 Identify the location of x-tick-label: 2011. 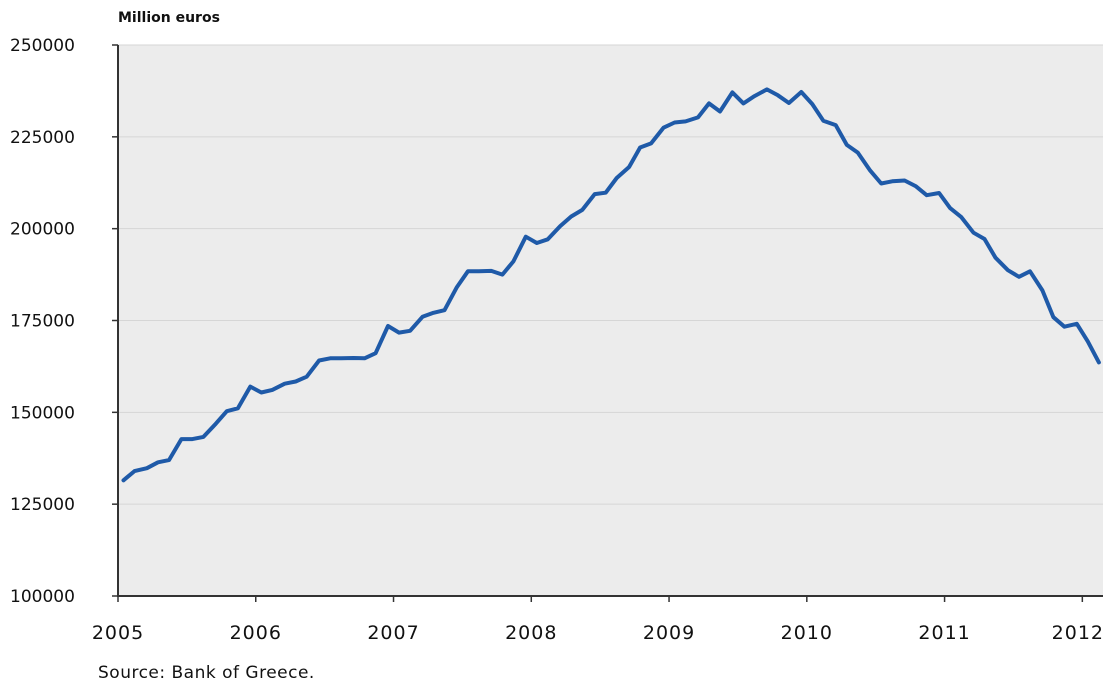
(944, 633).